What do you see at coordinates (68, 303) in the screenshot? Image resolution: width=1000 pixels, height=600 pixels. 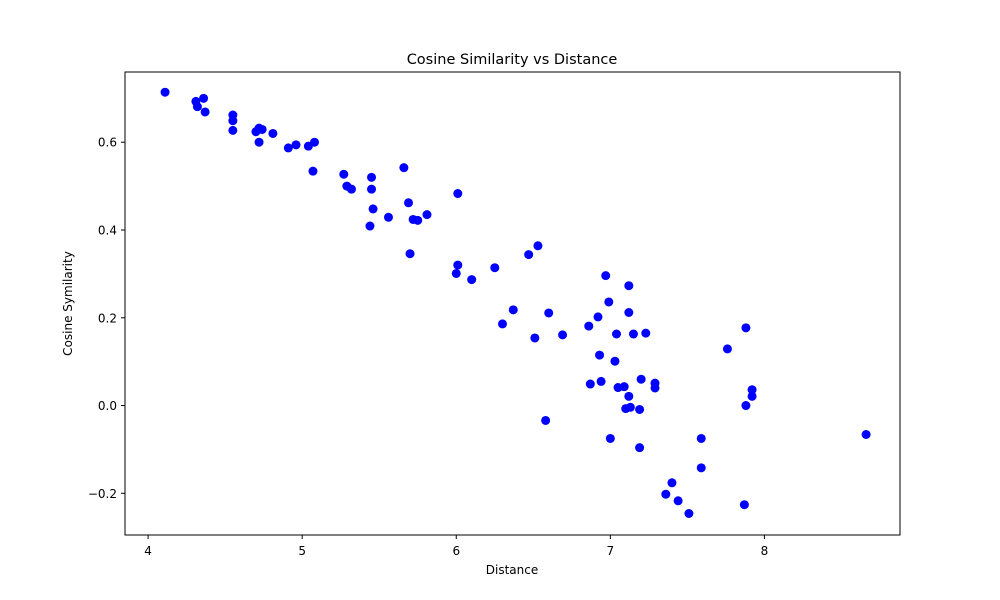 I see `y-axis-label: Cosine Symilarity` at bounding box center [68, 303].